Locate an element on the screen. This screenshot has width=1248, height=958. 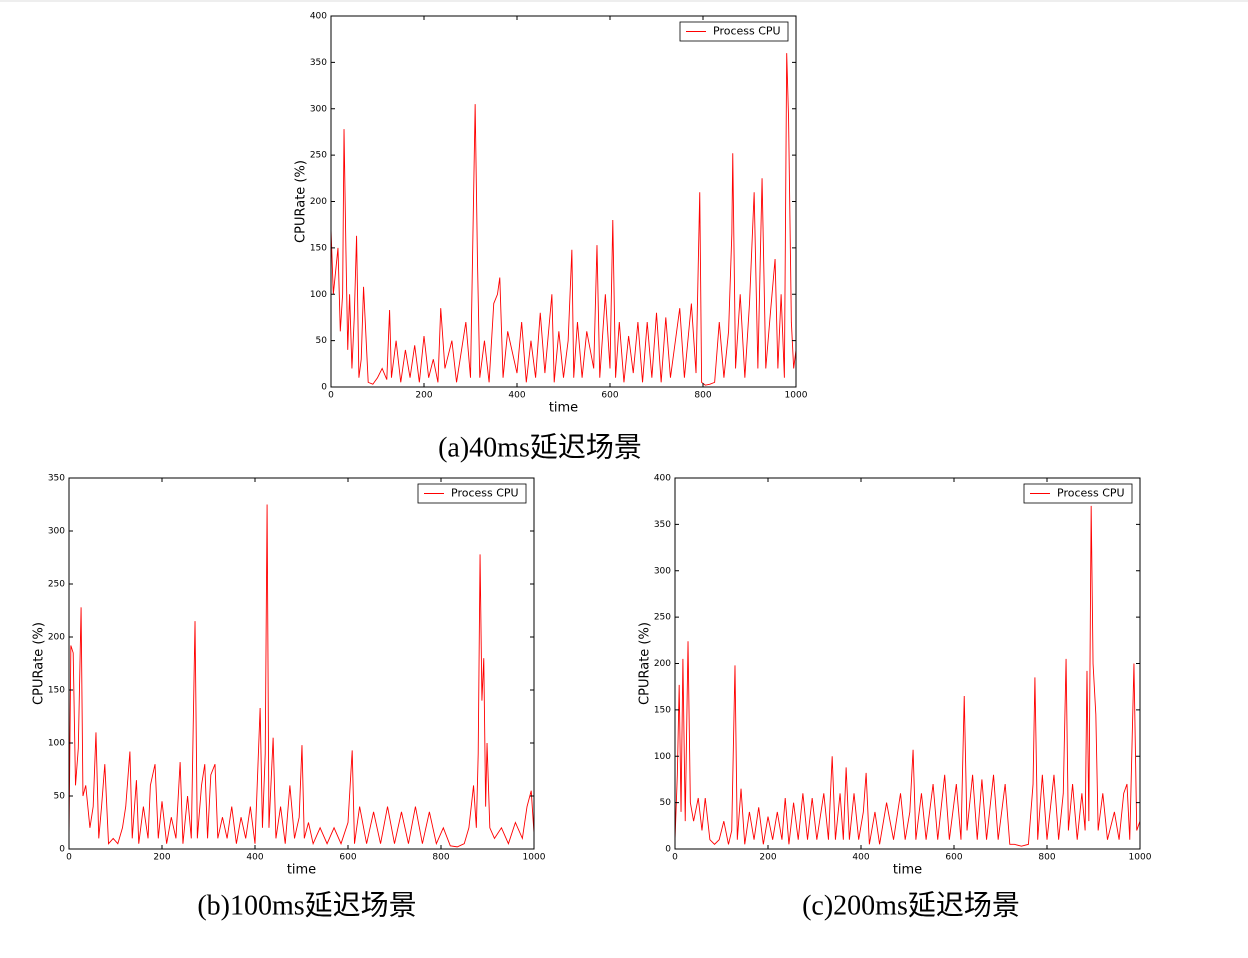
caption: (a)40ms延迟场景 is located at coordinates (540, 447).